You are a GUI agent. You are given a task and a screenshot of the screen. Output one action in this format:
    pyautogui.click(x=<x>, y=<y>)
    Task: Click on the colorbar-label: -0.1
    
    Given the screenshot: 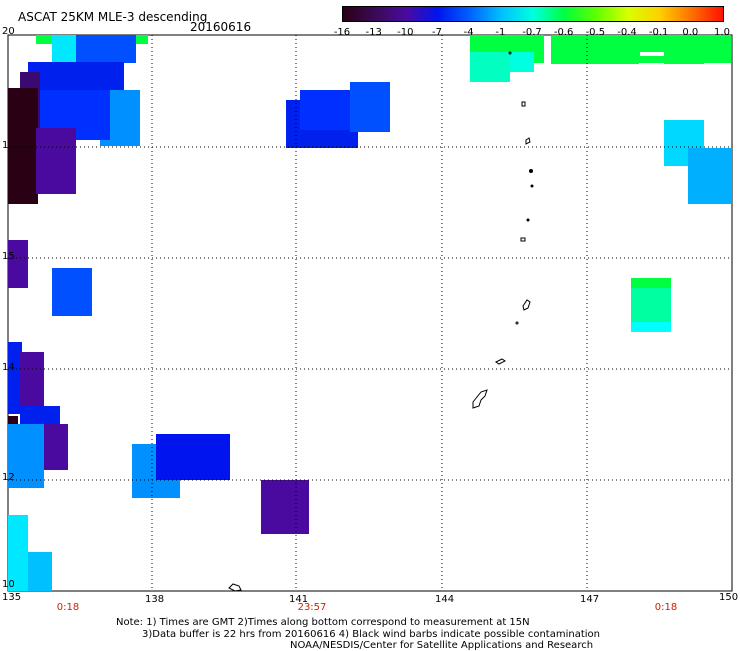 What is the action you would take?
    pyautogui.click(x=658, y=32)
    